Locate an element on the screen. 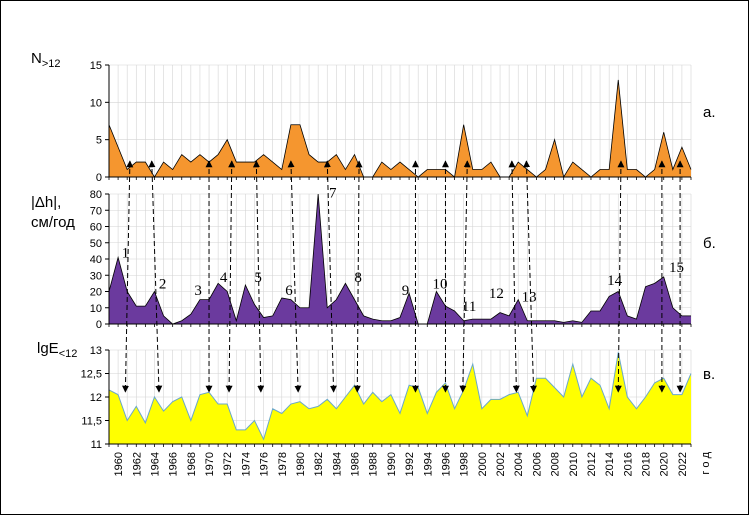  x-tick-label: 2012 is located at coordinates (592, 464).